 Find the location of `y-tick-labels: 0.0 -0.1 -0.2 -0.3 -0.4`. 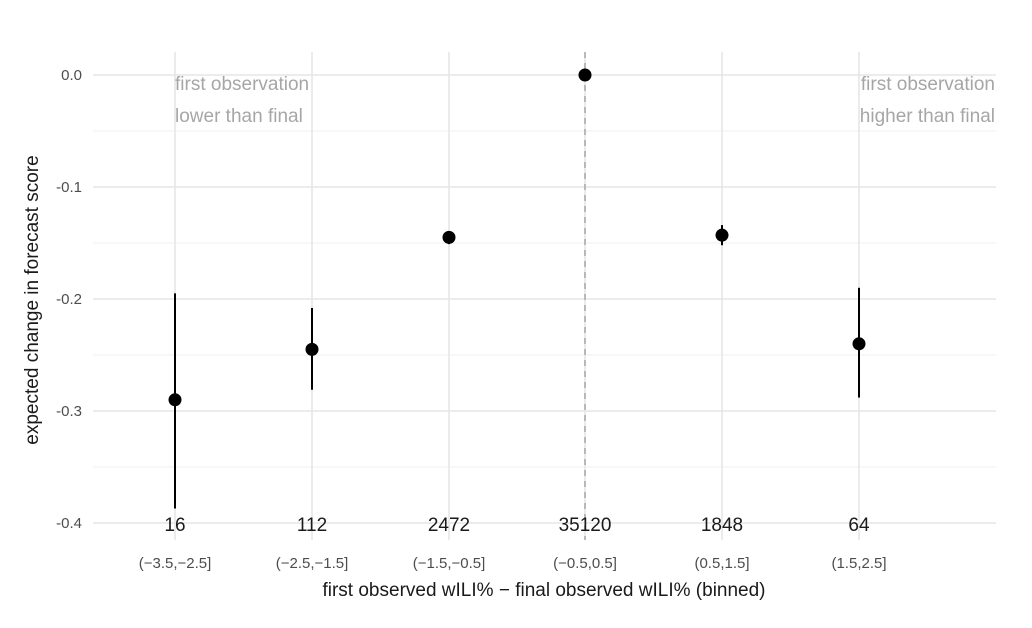

y-tick-labels: 0.0 -0.1 -0.2 -0.3 -0.4 is located at coordinates (69, 299).